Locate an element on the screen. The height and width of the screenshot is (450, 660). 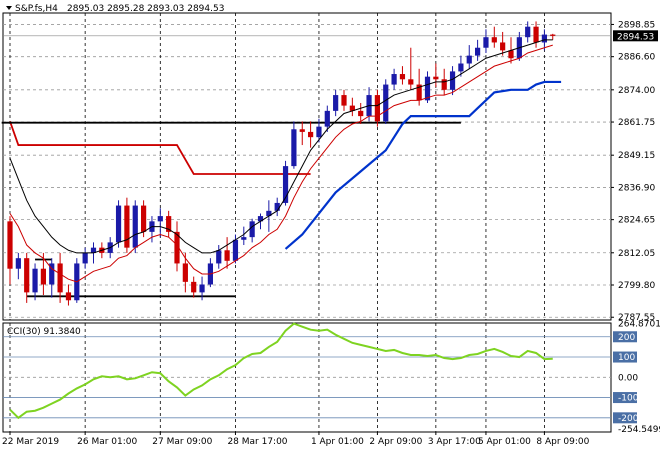
time-tick-label: 22 Mar 2019 is located at coordinates (30, 442).